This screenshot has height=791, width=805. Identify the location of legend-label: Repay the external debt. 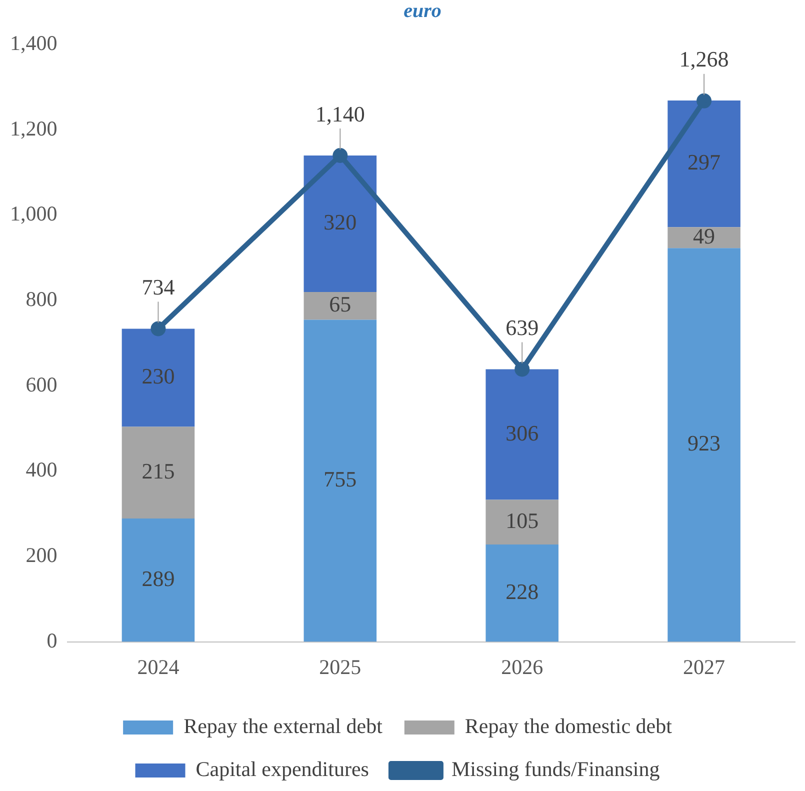
(283, 726).